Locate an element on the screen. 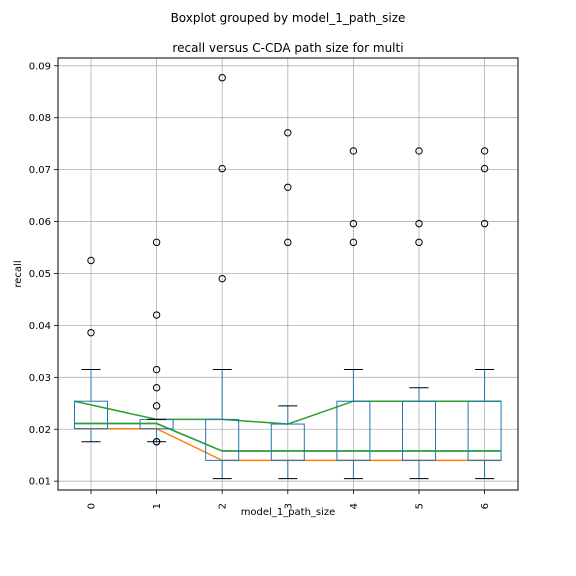 The image size is (576, 576). x-axis-ticks: 0 1 2 3 4 5 6 is located at coordinates (289, 499).